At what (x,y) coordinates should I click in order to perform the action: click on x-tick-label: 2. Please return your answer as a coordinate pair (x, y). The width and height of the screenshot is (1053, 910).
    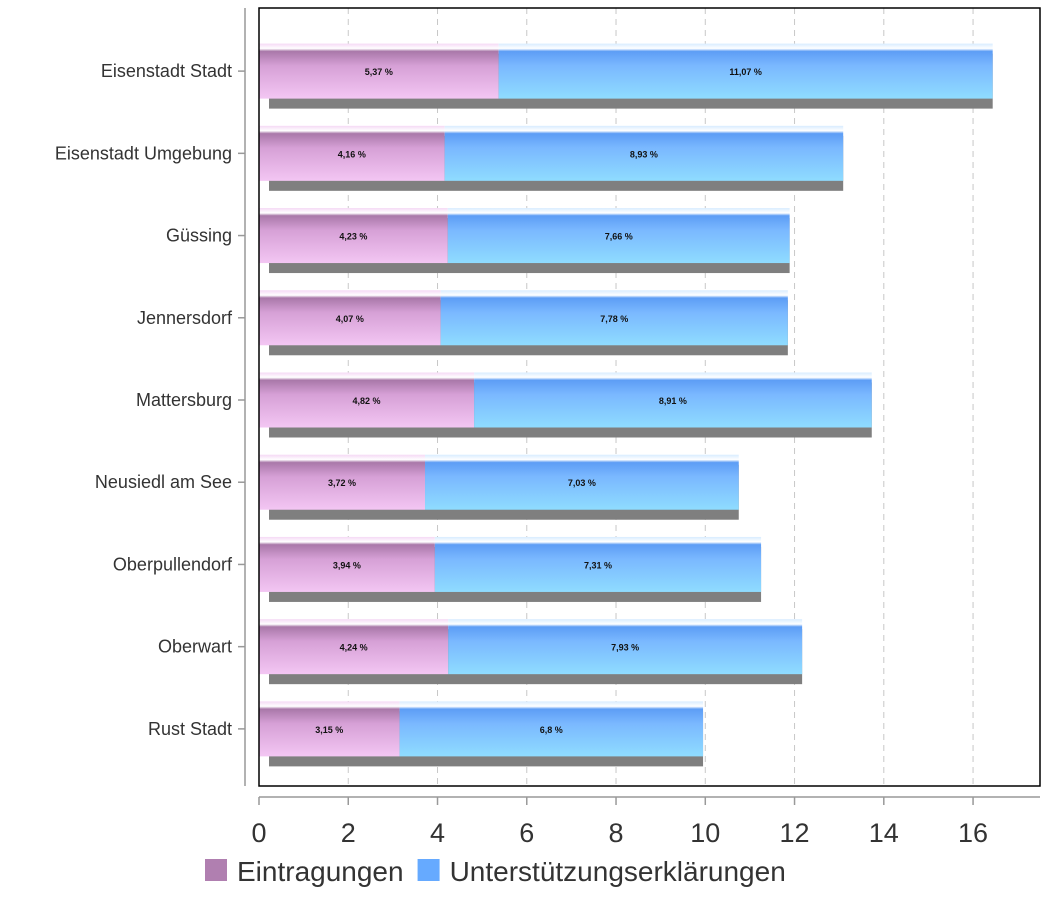
    Looking at the image, I should click on (348, 833).